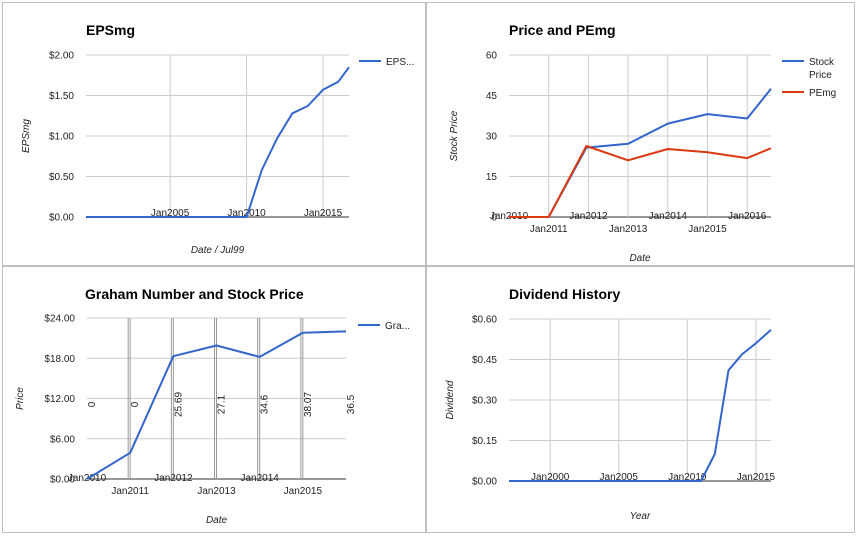 This screenshot has height=537, width=857. What do you see at coordinates (61, 177) in the screenshot?
I see `y-tick-label: $0.50` at bounding box center [61, 177].